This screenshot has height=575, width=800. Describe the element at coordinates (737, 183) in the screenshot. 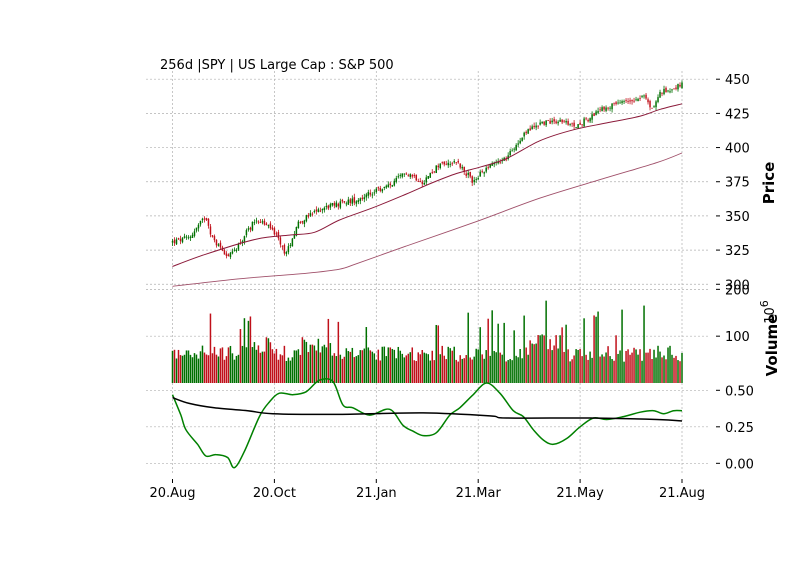

I see `price-tick-label: 375` at that location.